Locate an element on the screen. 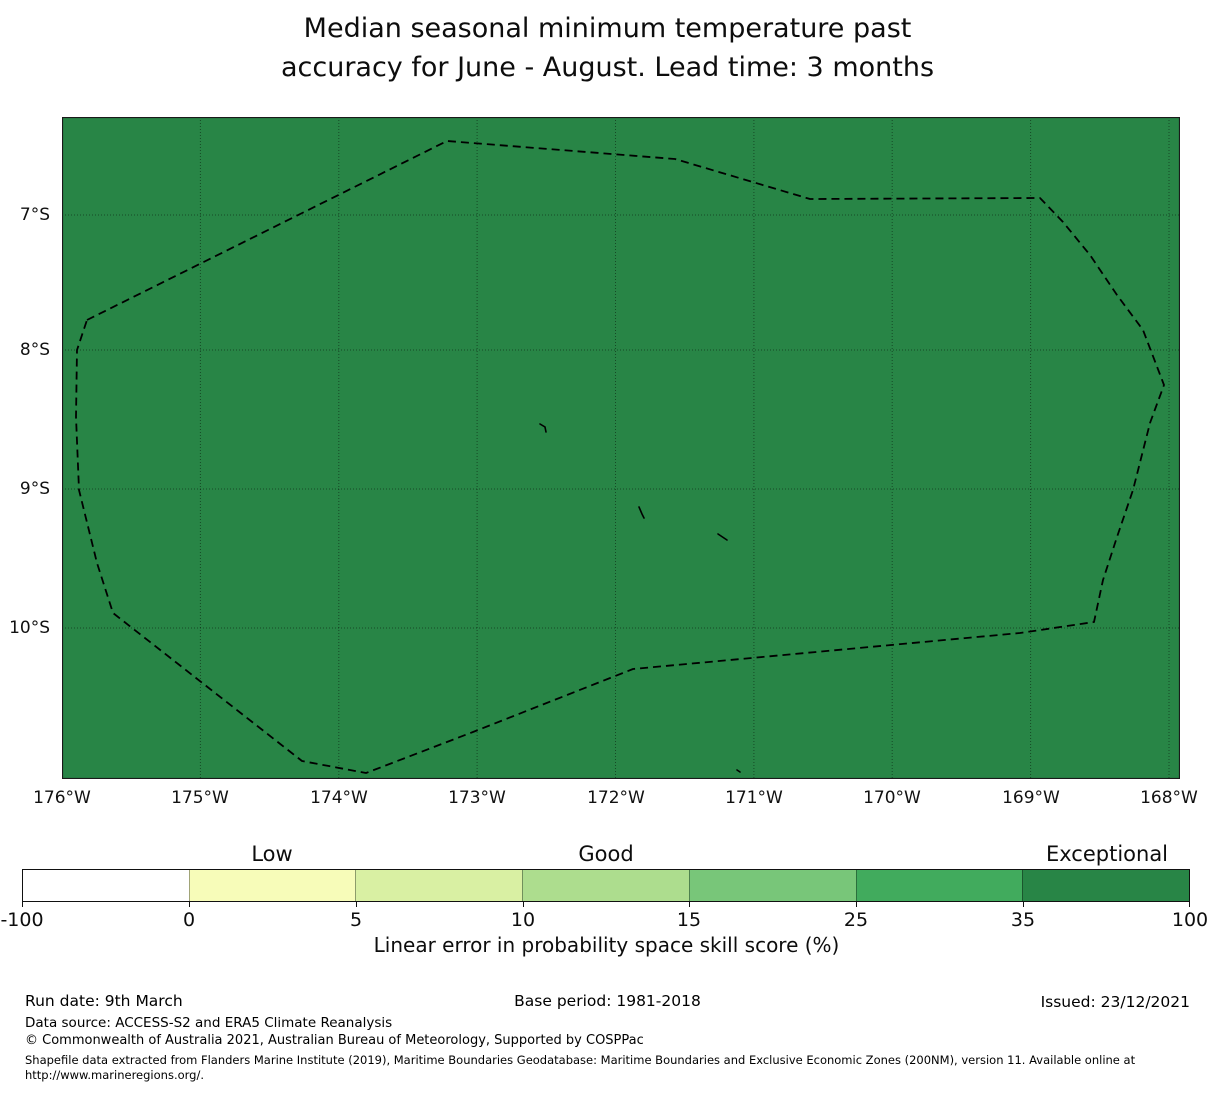 This screenshot has width=1215, height=1095. base-period-text: Base period: 1981-2018 is located at coordinates (607, 1001).